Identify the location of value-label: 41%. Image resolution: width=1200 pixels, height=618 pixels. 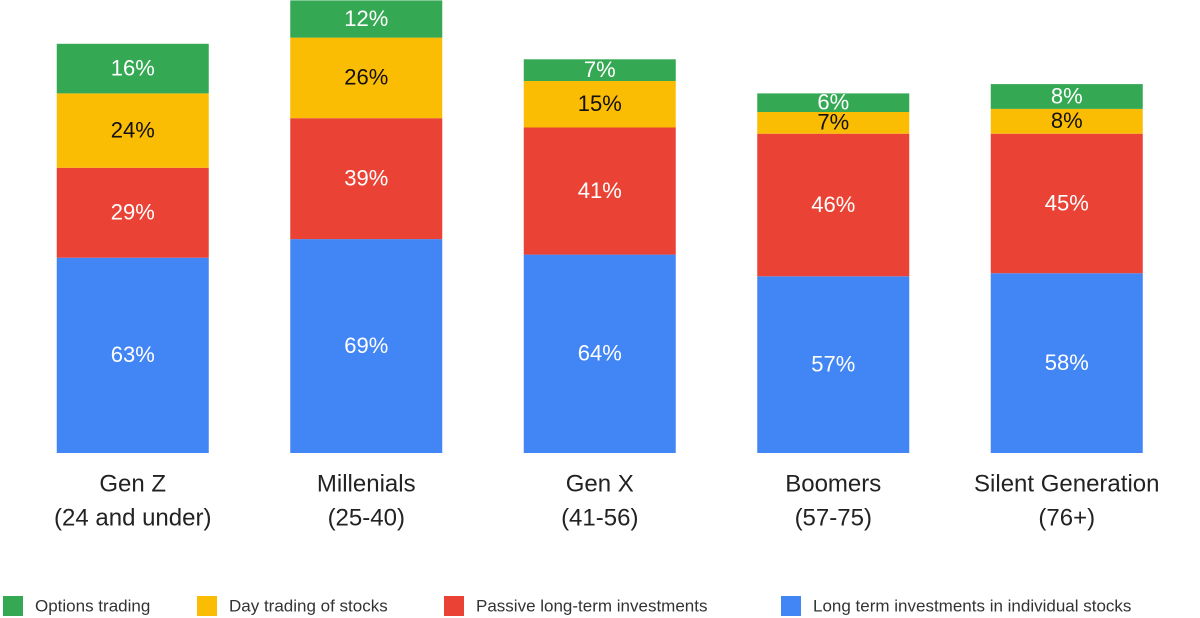
(600, 190).